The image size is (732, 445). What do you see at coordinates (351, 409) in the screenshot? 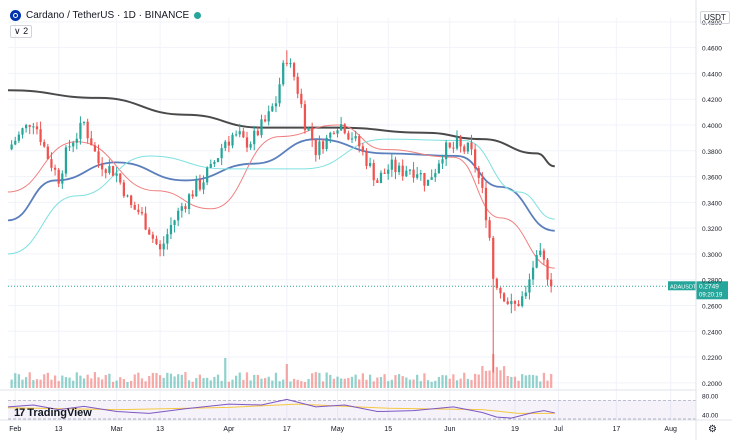
I see `rsi-pane` at bounding box center [351, 409].